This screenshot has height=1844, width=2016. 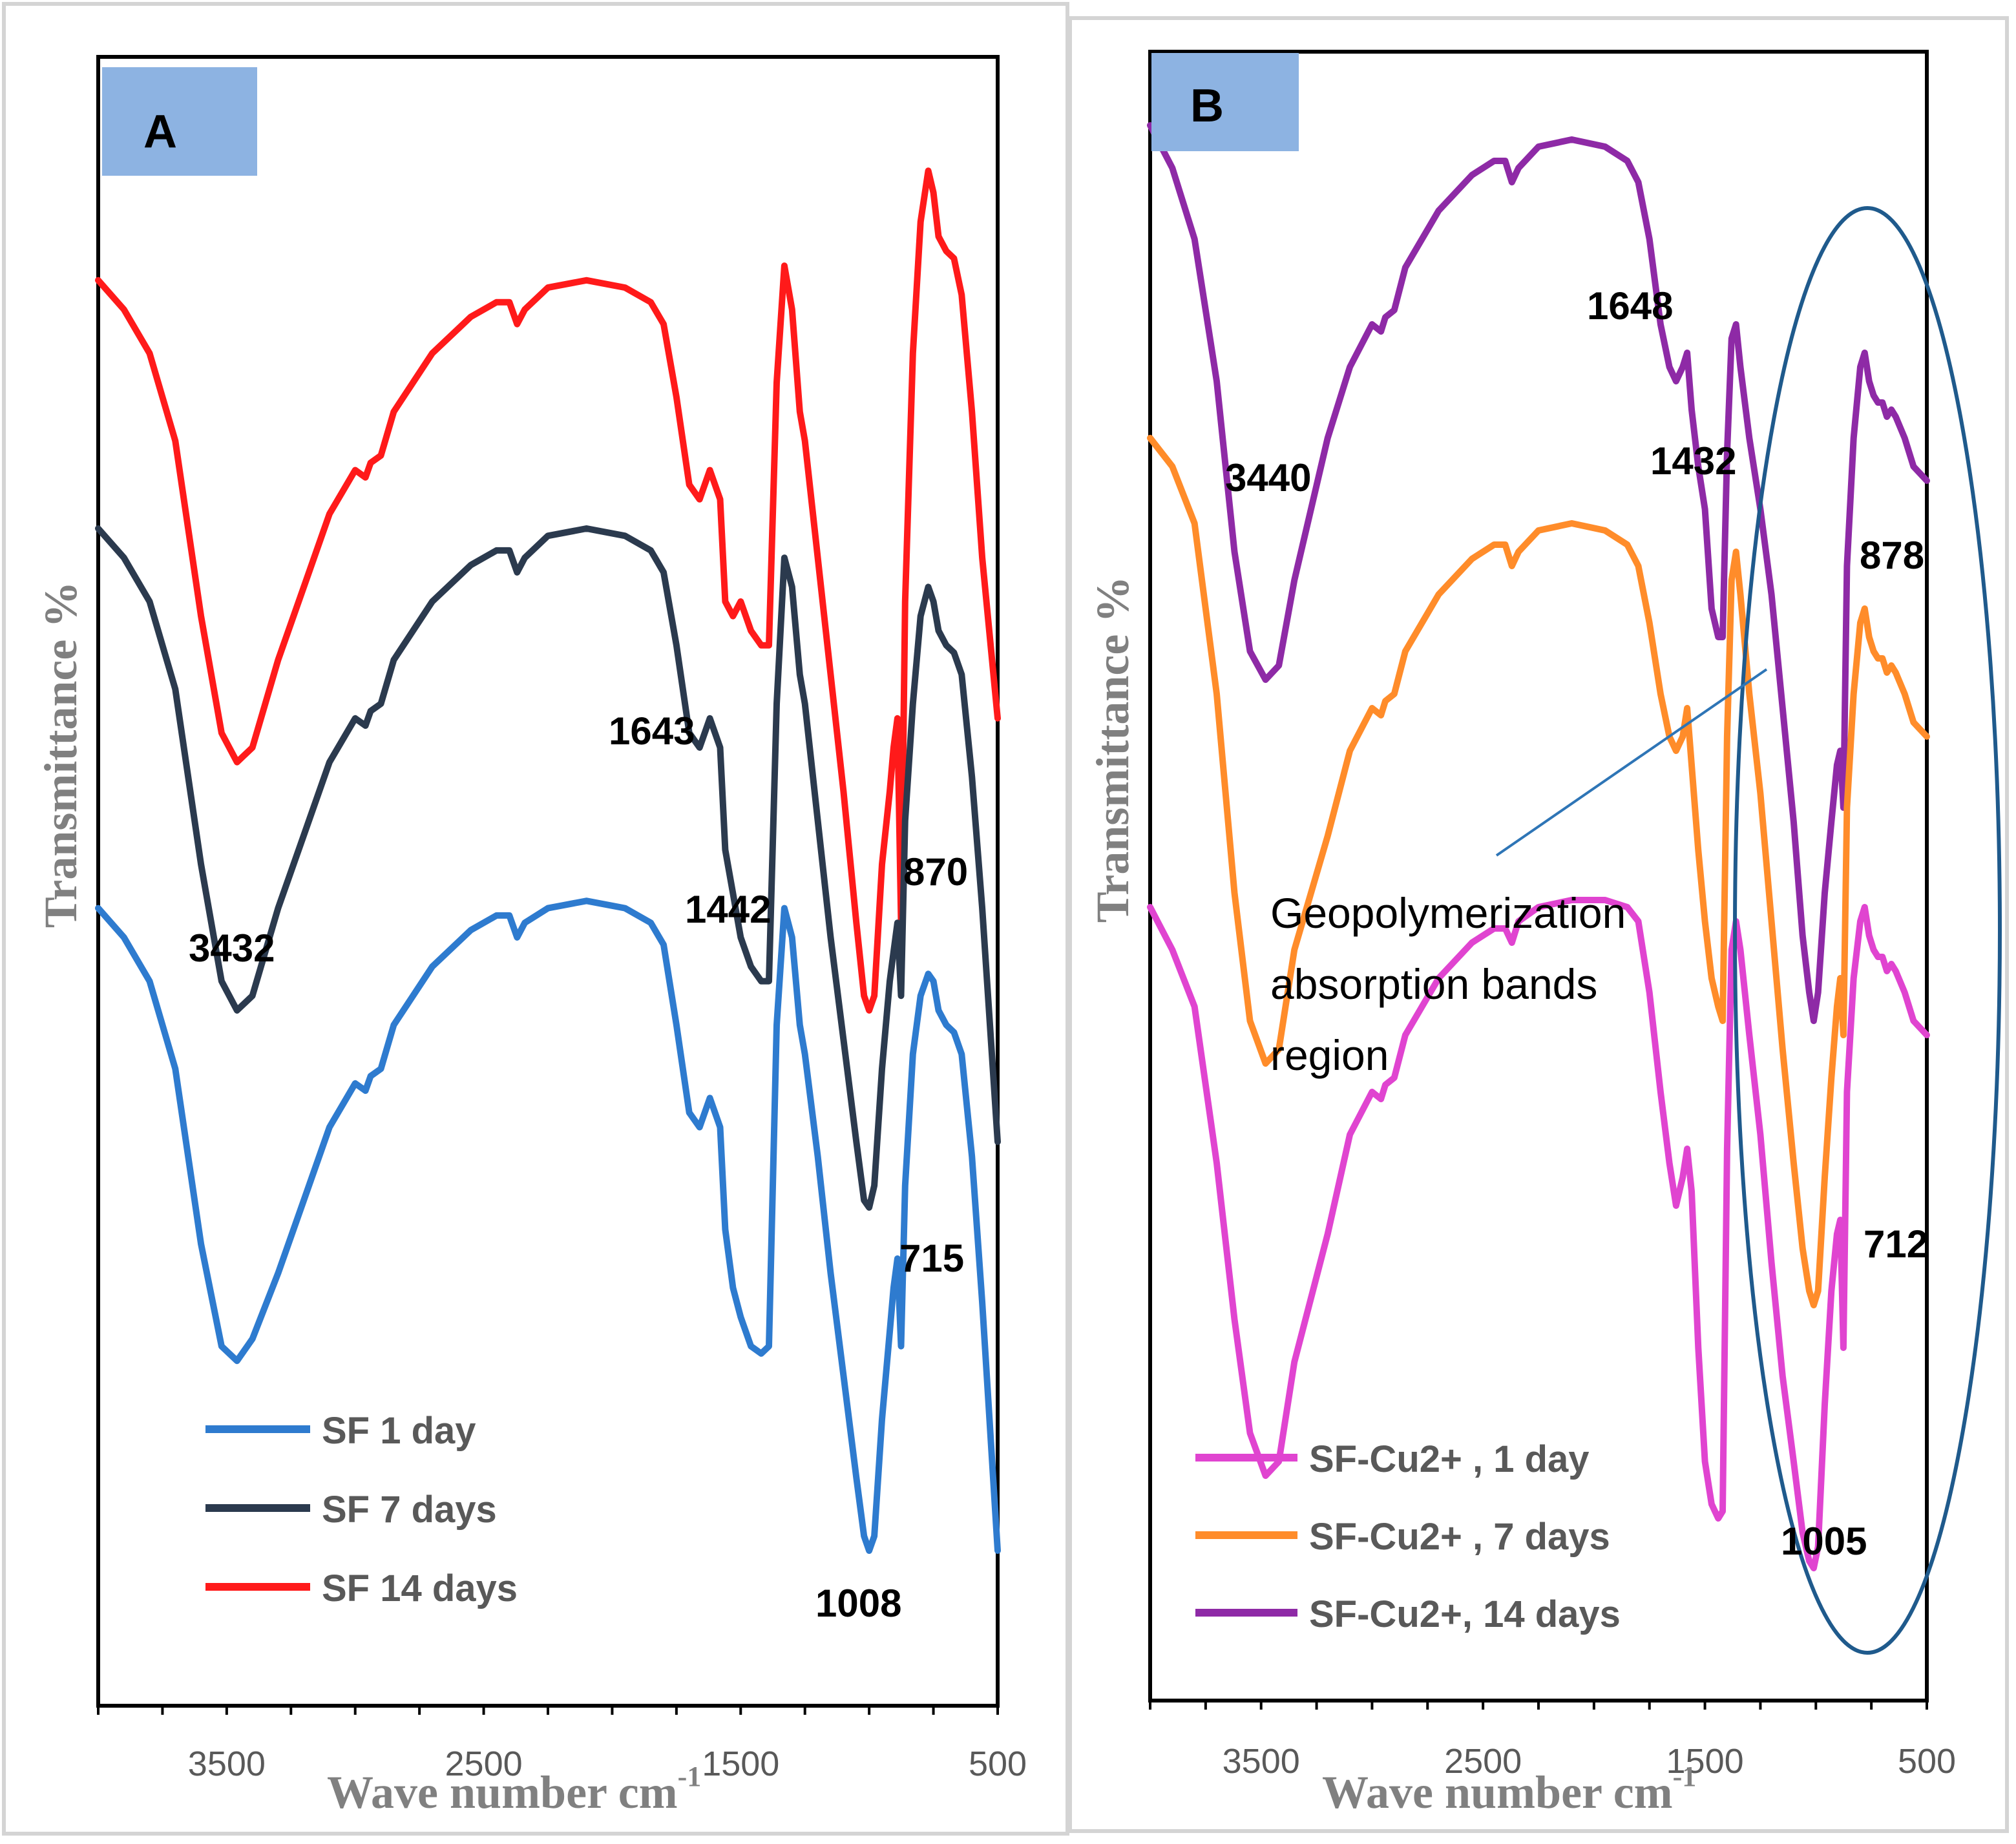 What do you see at coordinates (420, 1588) in the screenshot?
I see `legend-label-sf-14-days: SF 14 days` at bounding box center [420, 1588].